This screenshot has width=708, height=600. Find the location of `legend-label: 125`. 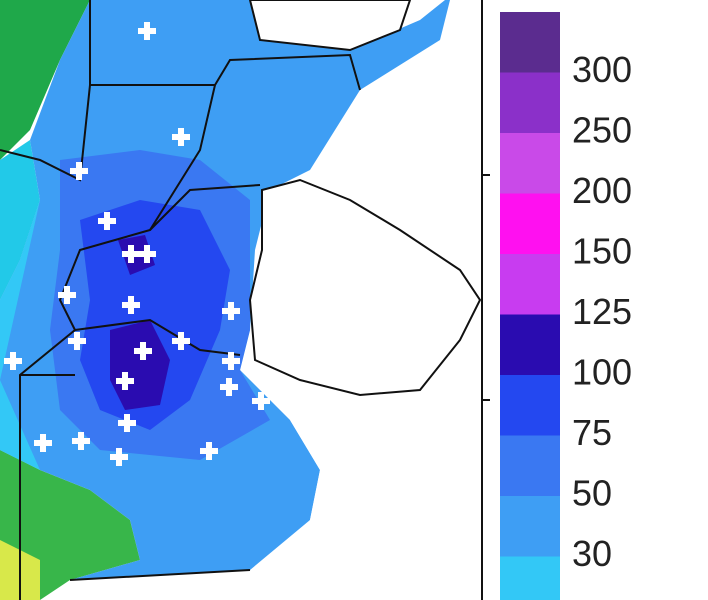

legend-label: 125 is located at coordinates (602, 311).